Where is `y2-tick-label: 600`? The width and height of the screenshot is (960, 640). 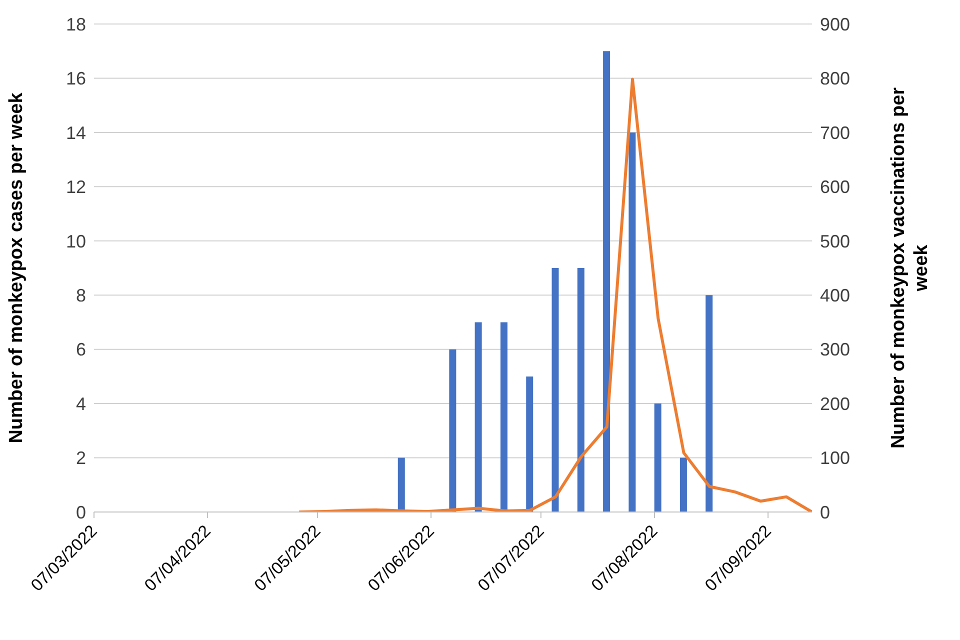
y2-tick-label: 600 is located at coordinates (835, 187).